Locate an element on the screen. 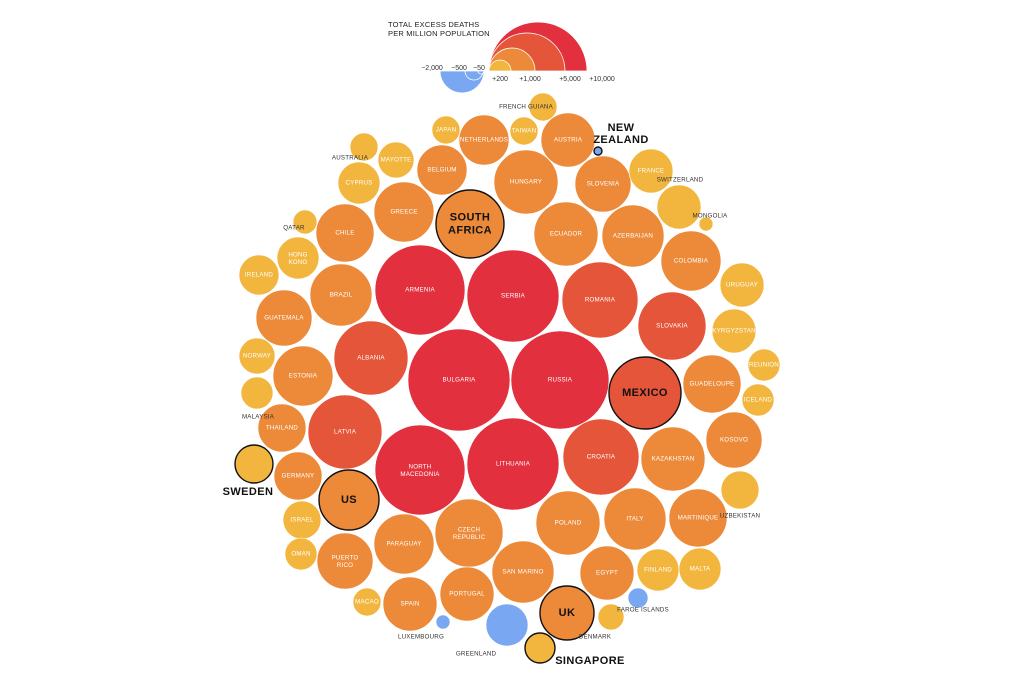  label-armenia: ARMENIA is located at coordinates (420, 290).